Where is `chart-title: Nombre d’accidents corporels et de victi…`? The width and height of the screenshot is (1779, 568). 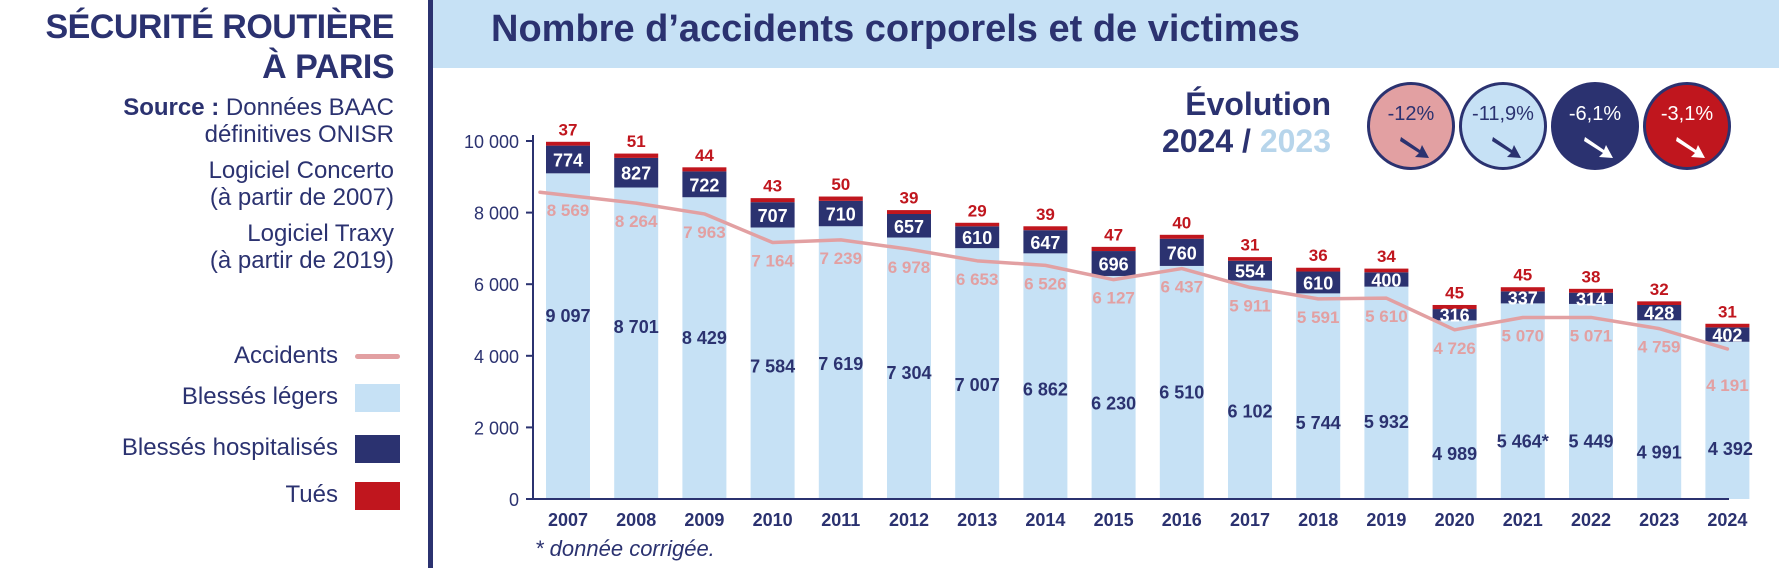
chart-title: Nombre d’accidents corporels et de victi… is located at coordinates (895, 29).